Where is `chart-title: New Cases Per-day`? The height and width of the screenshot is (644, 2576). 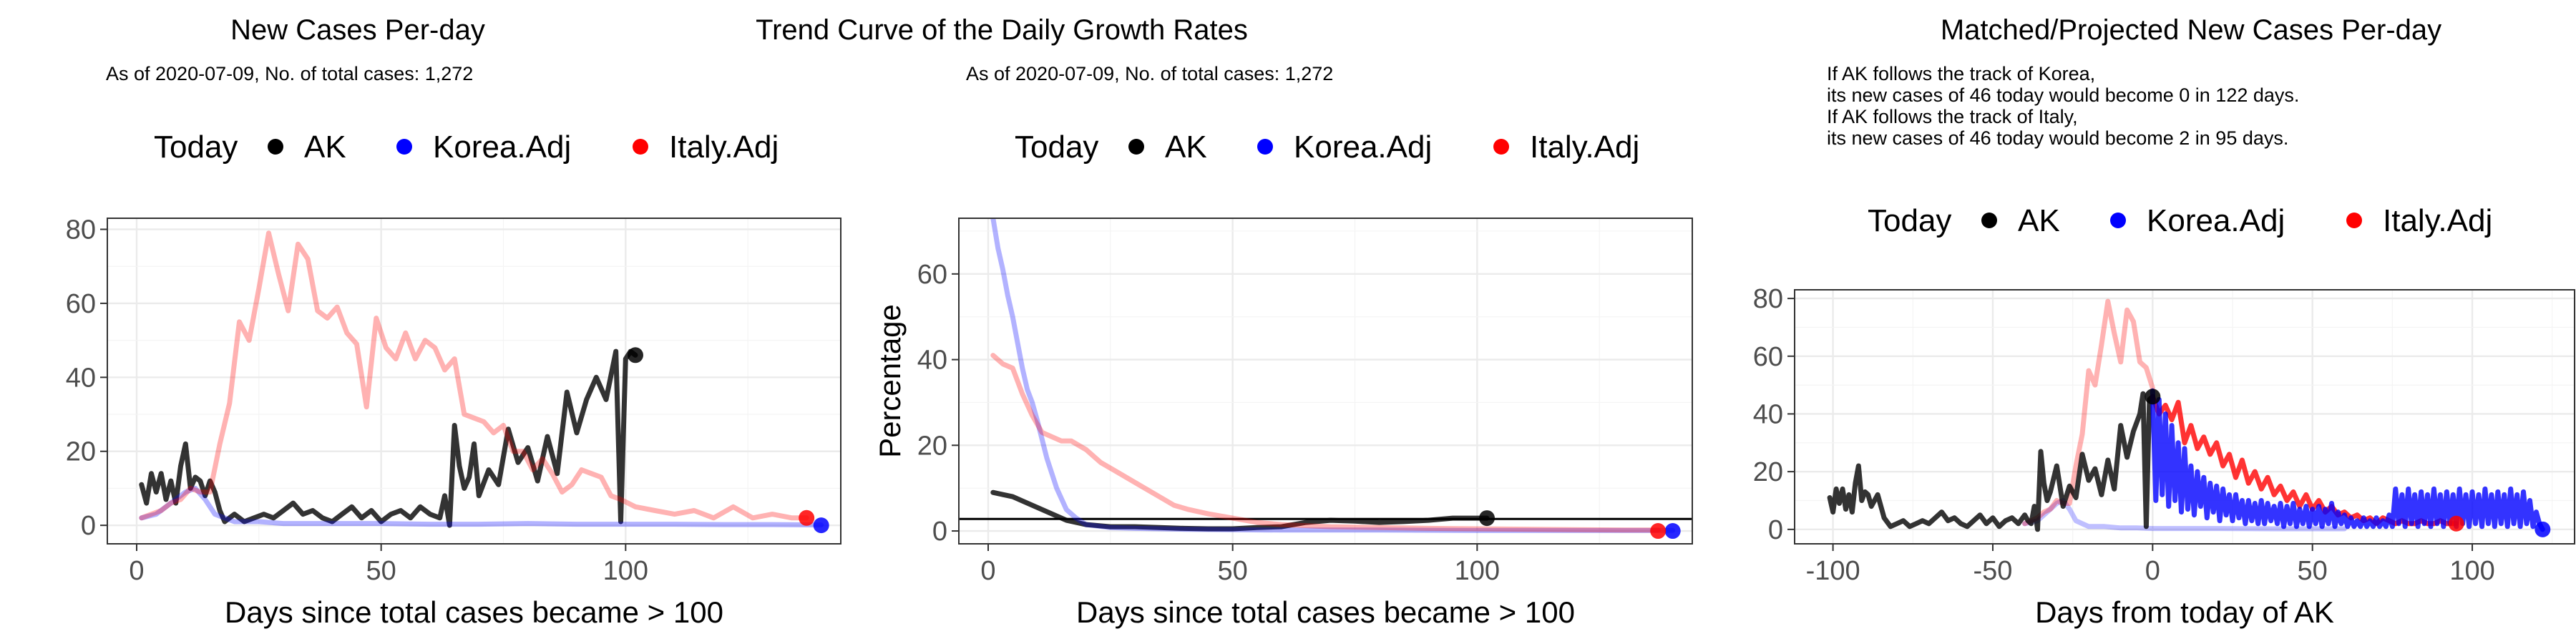
chart-title: New Cases Per-day is located at coordinates (357, 30).